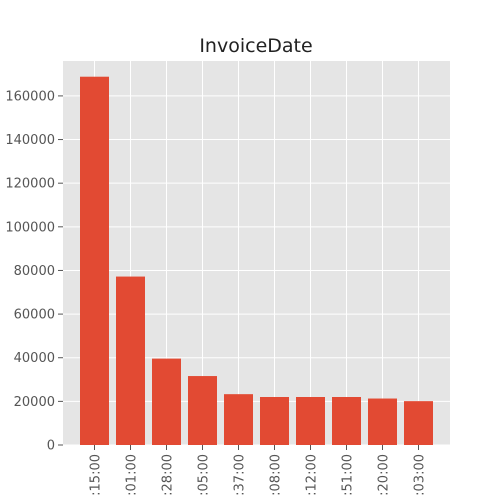 This screenshot has height=500, width=500. I want to click on y-tick-label: 80000, so click(34, 271).